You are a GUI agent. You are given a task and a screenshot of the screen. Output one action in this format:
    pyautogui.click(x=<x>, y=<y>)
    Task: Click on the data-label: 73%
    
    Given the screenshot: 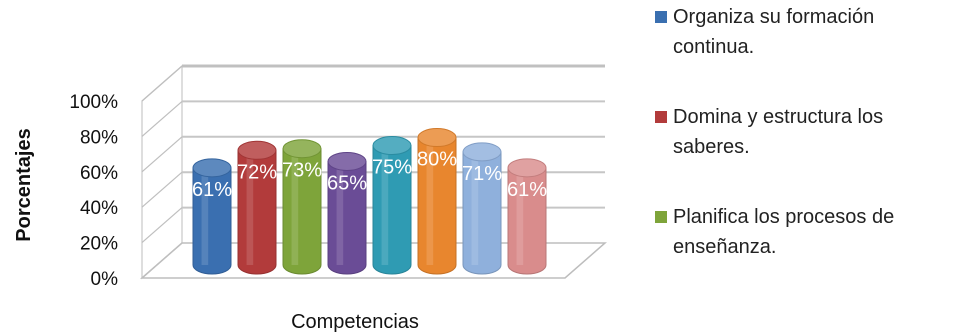 What is the action you would take?
    pyautogui.click(x=302, y=171)
    